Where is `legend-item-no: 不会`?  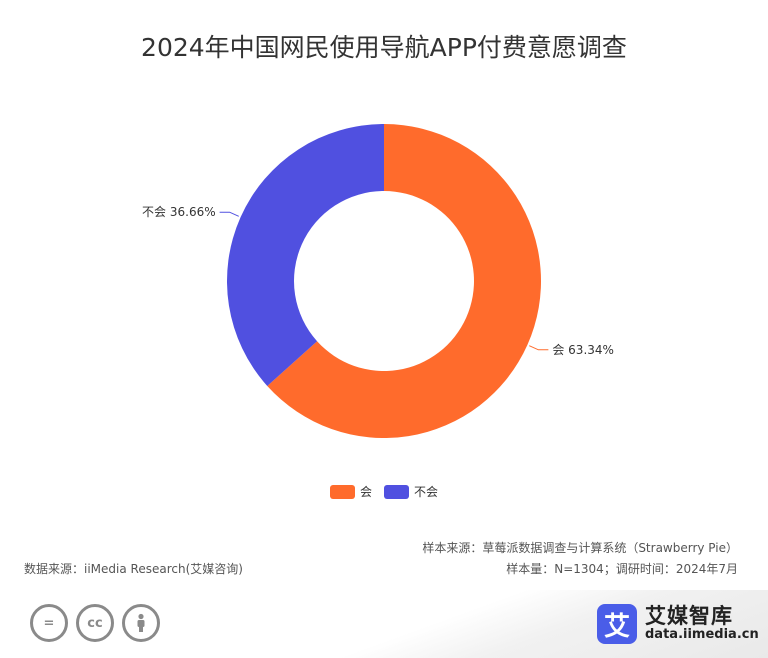
legend-item-no: 不会 is located at coordinates (411, 491).